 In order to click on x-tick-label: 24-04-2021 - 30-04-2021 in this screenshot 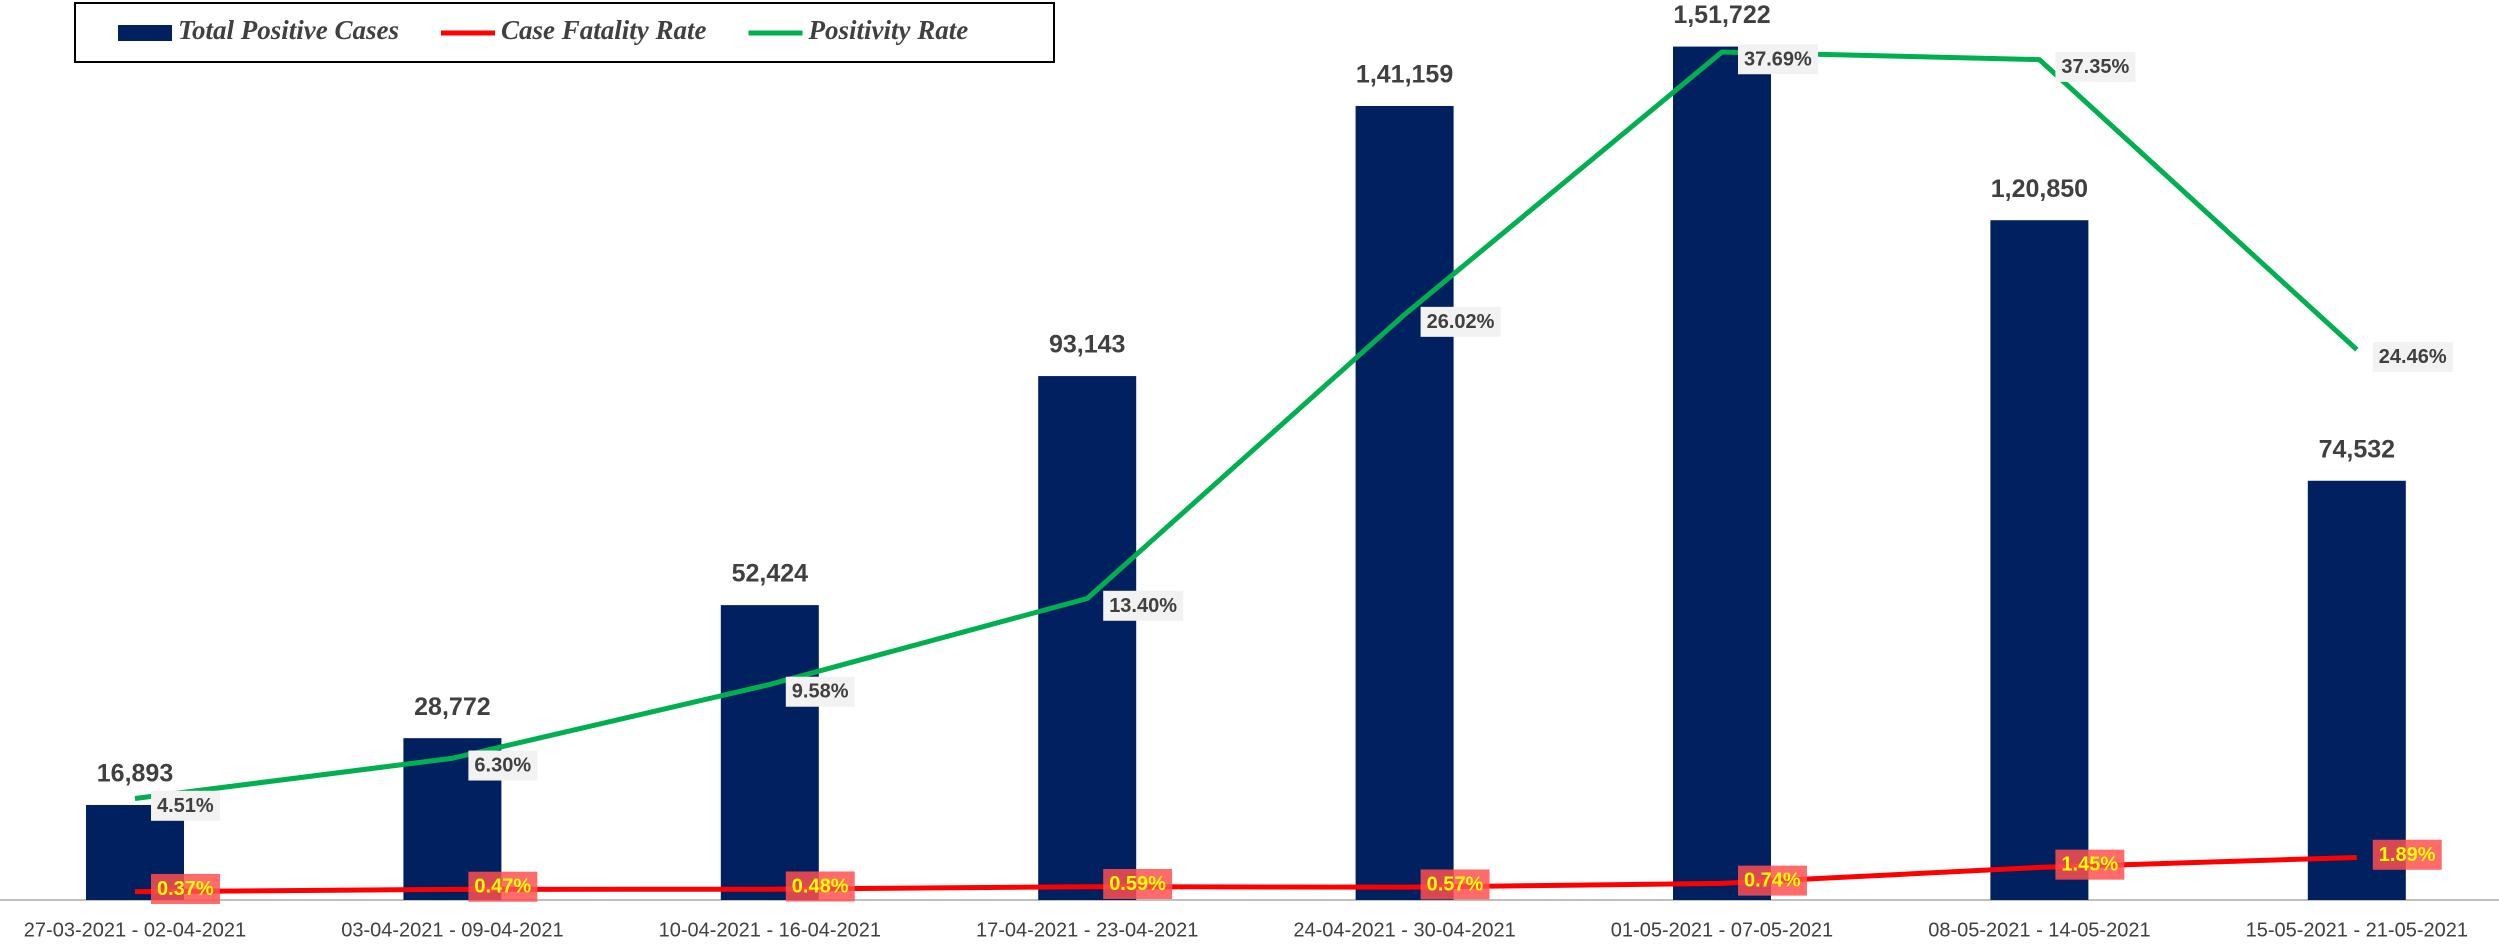, I will do `click(1404, 930)`.